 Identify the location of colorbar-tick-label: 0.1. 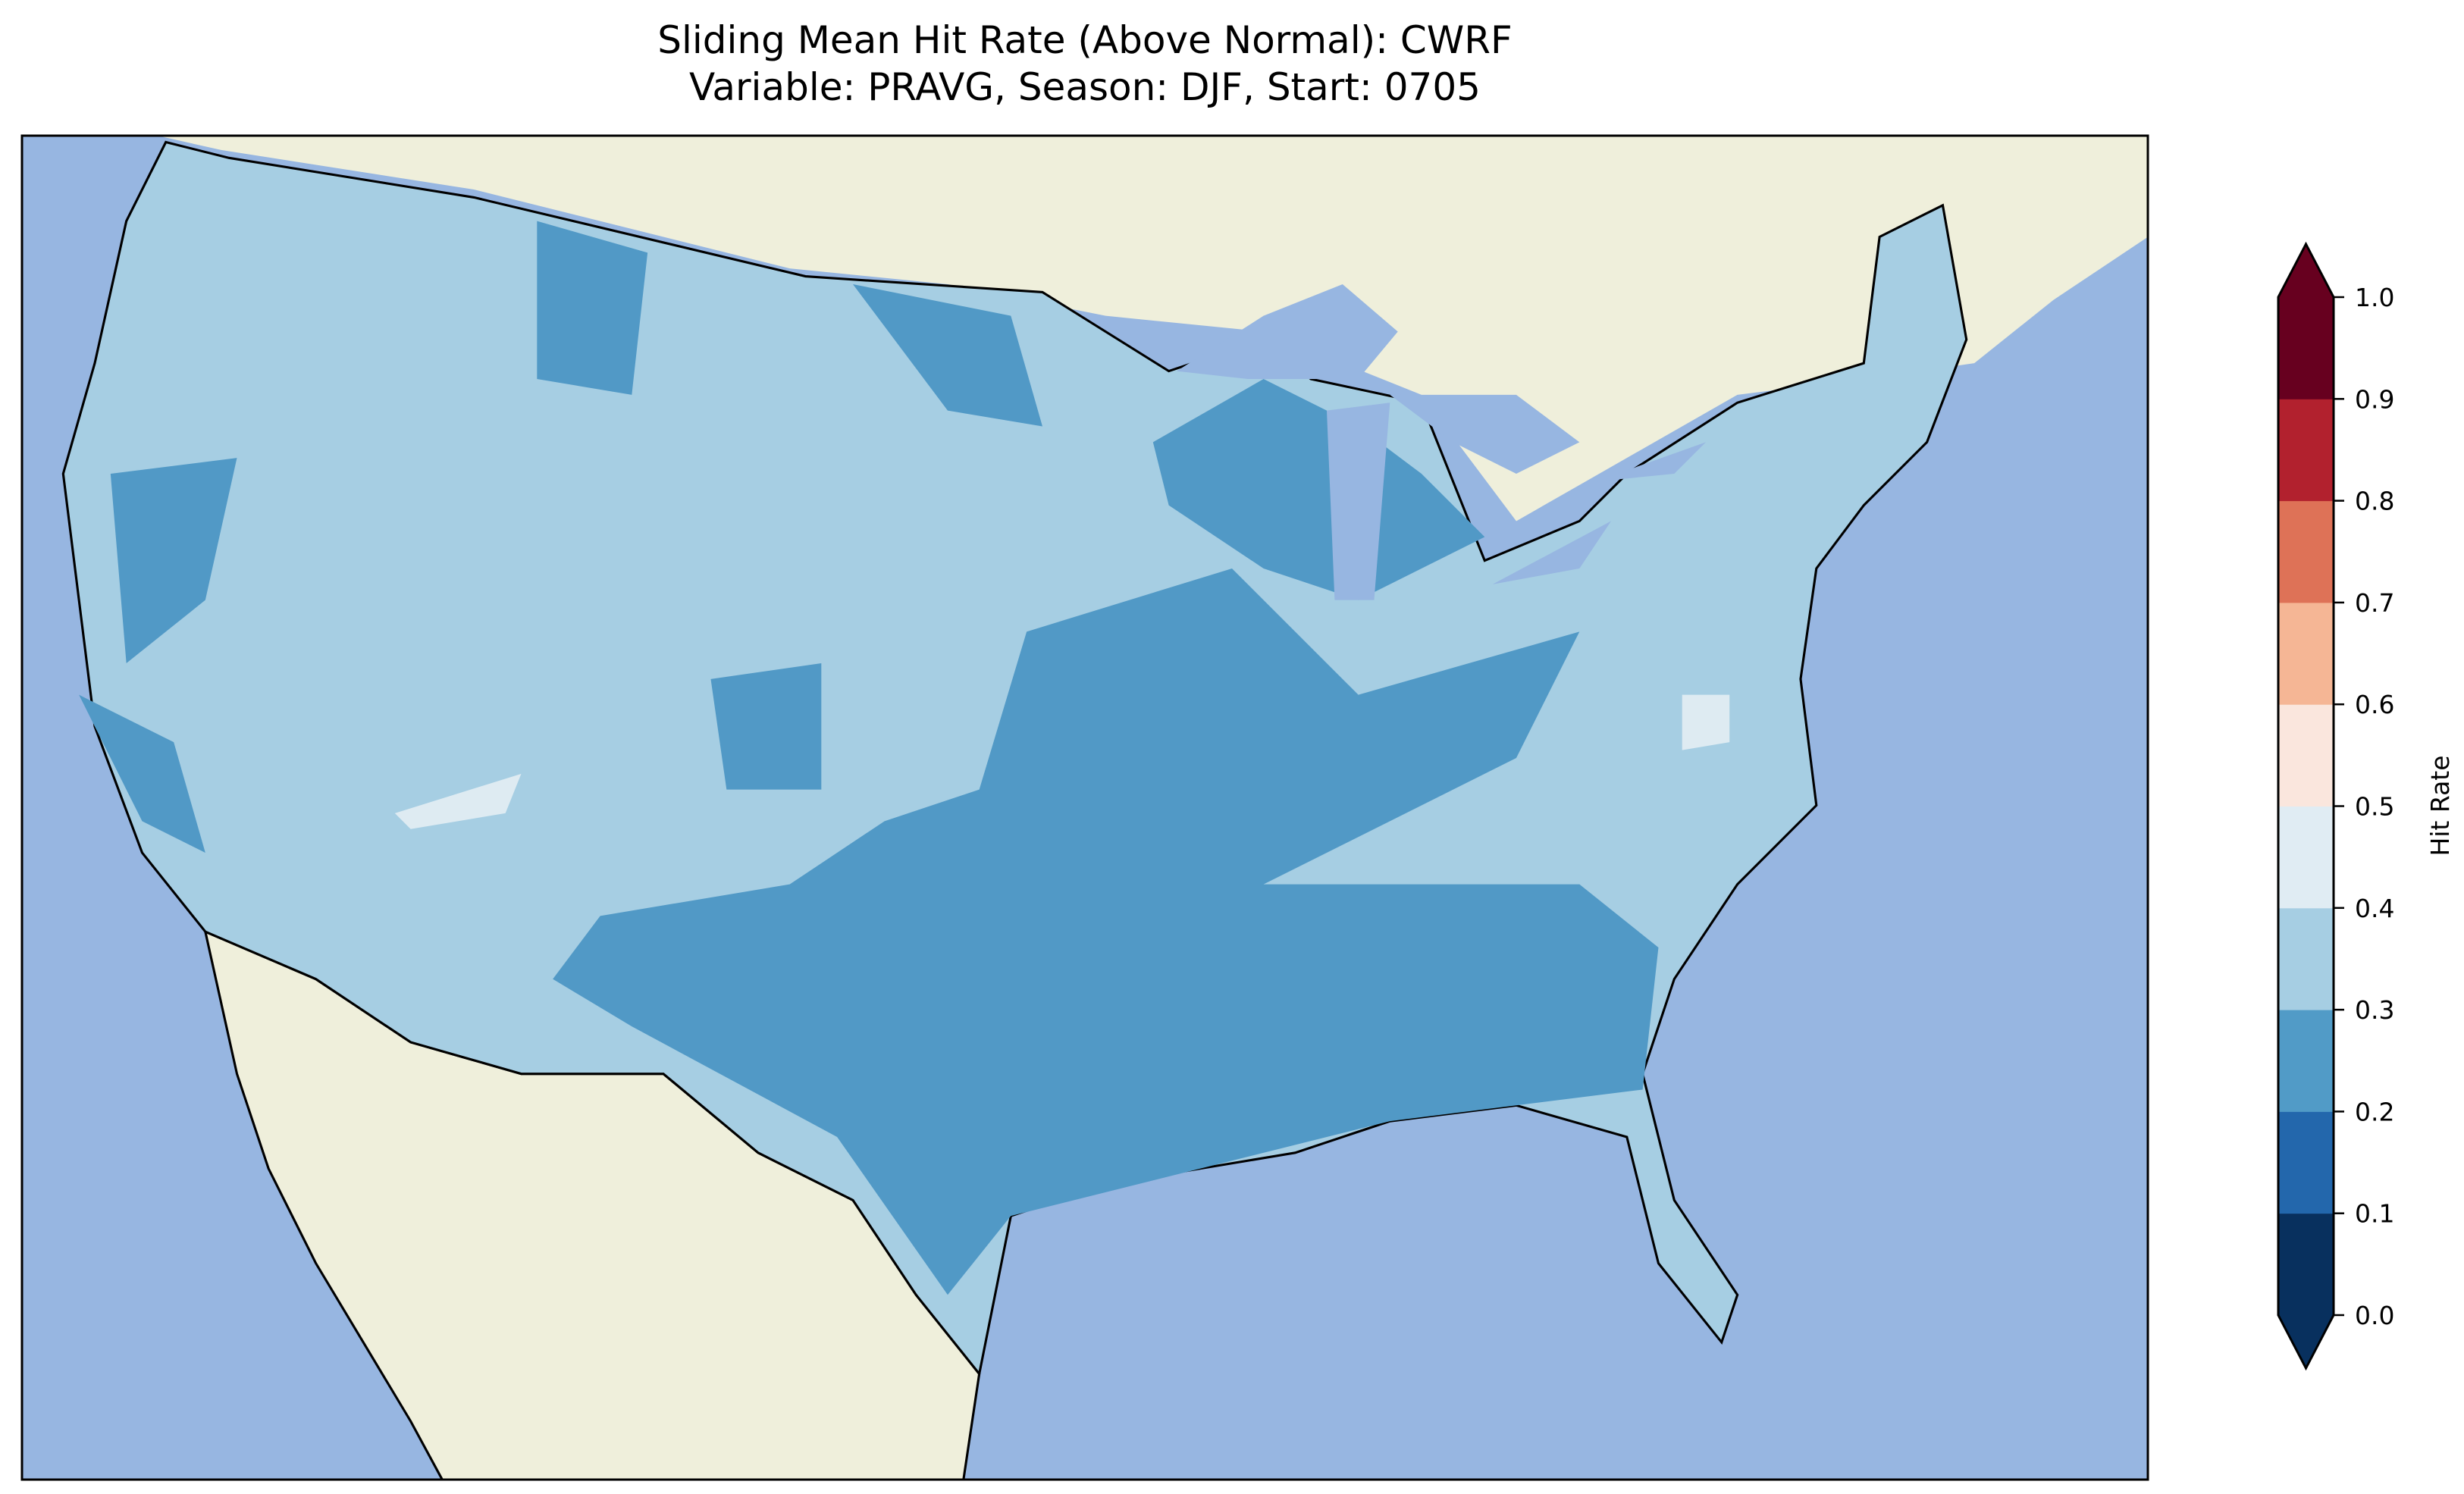
(2374, 1214).